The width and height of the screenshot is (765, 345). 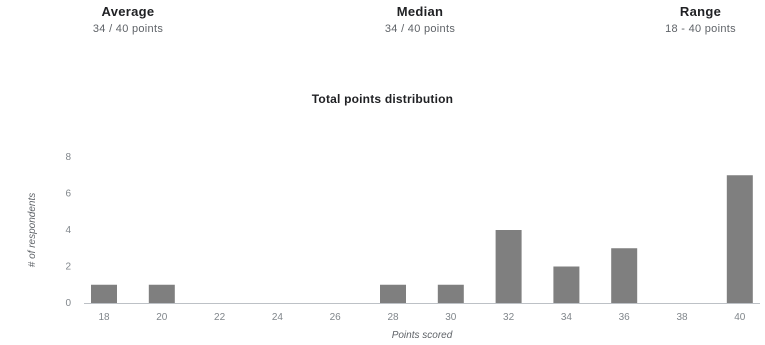 I want to click on x-tick-label: 32, so click(x=509, y=317).